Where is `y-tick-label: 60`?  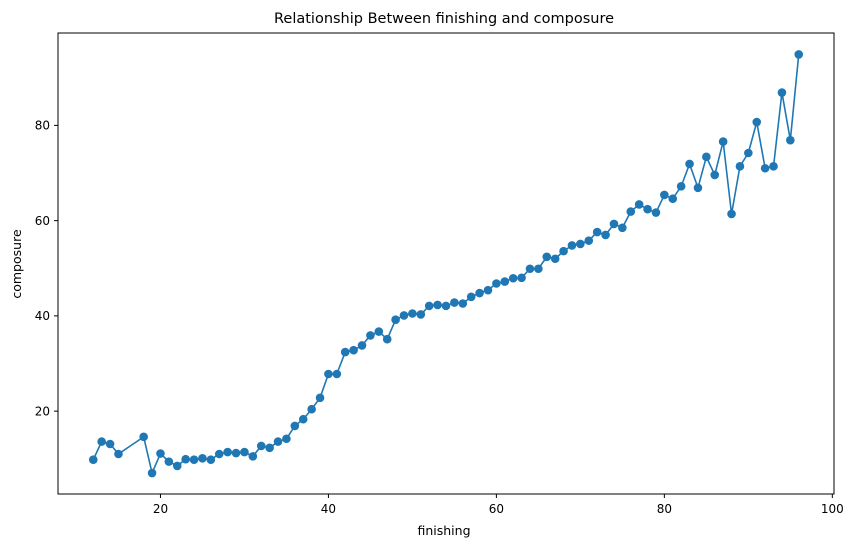 y-tick-label: 60 is located at coordinates (42, 221).